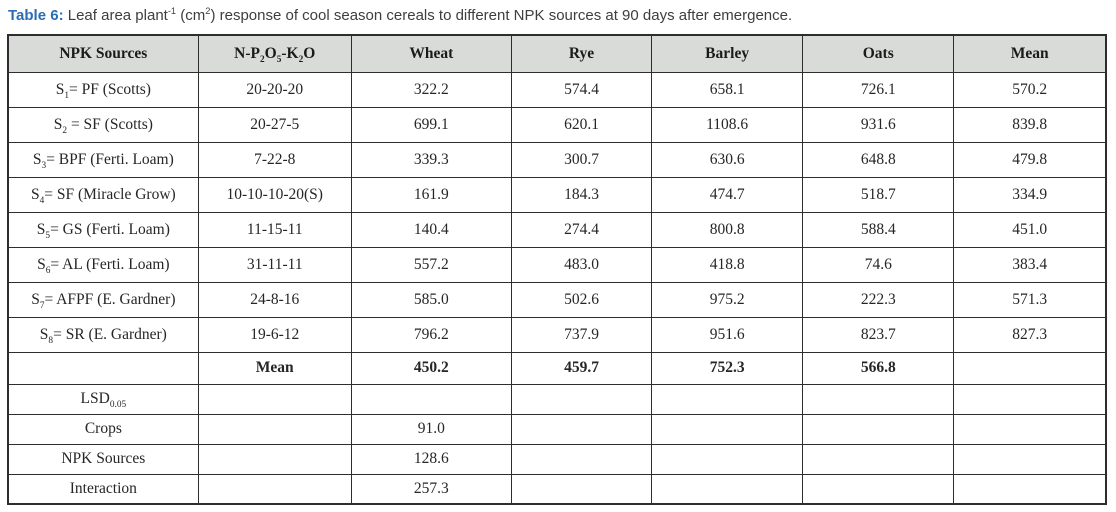  I want to click on column-header: Mean, so click(1030, 53).